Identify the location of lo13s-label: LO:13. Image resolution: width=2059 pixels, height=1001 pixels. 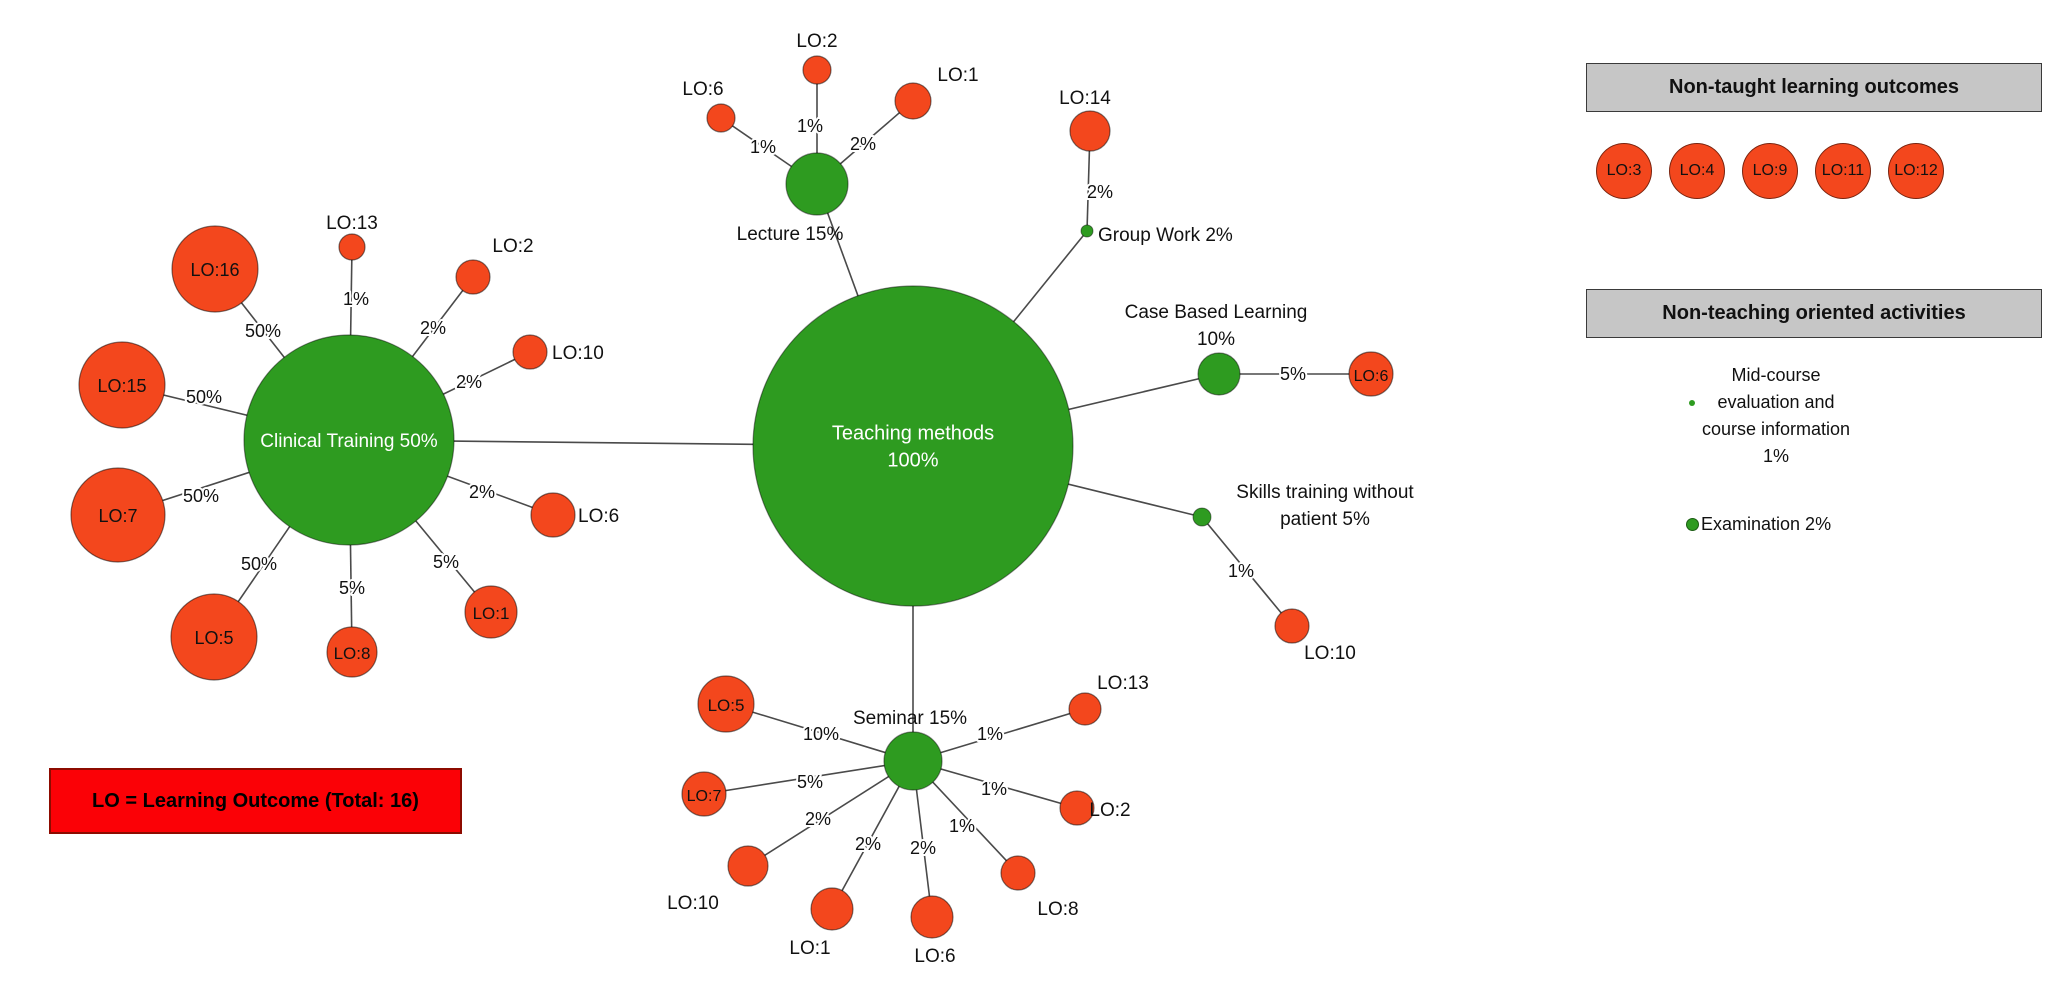
(1123, 683).